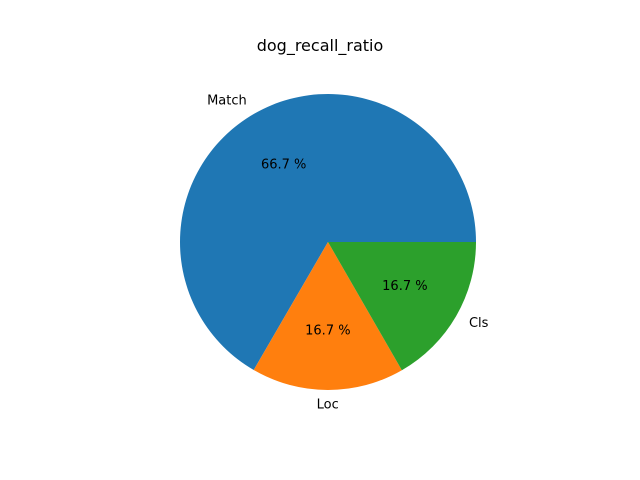 This screenshot has width=640, height=480. Describe the element at coordinates (283, 165) in the screenshot. I see `slice-percent-match: 66.7 %` at that location.